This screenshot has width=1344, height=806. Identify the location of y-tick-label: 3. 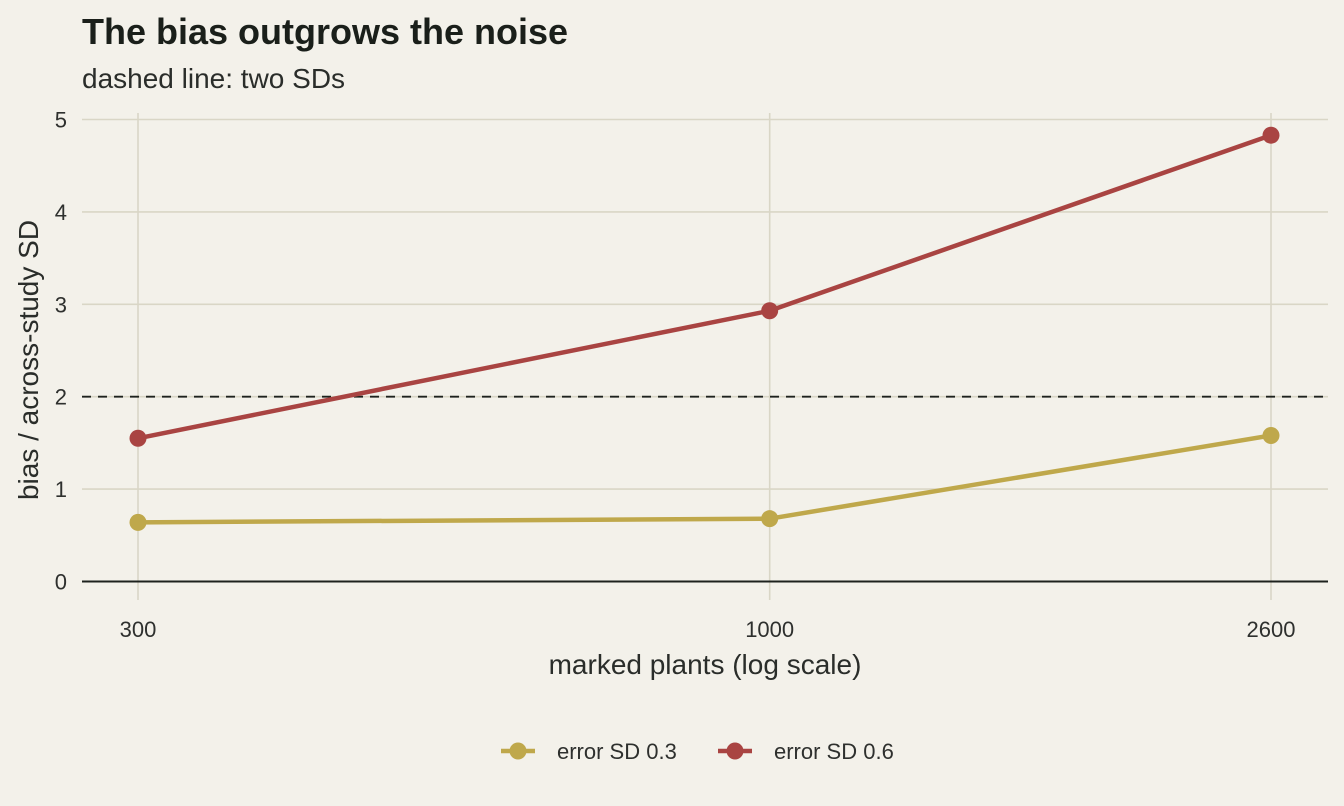
(61, 304).